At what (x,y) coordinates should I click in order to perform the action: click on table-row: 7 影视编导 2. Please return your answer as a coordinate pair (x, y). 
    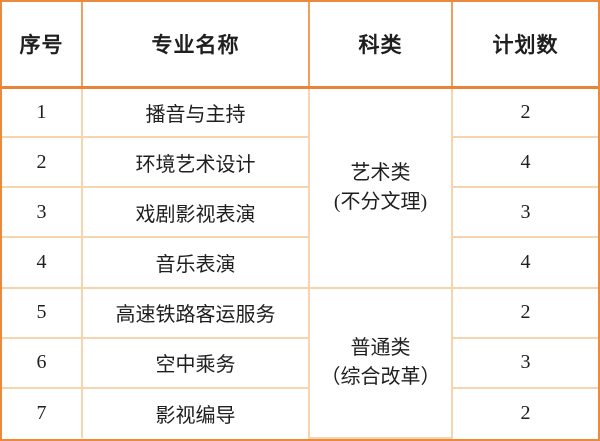
    Looking at the image, I should click on (300, 412).